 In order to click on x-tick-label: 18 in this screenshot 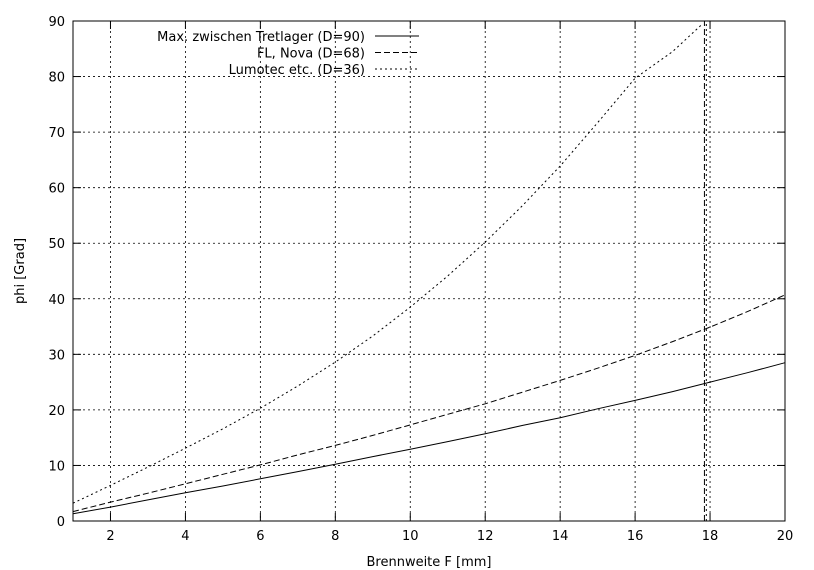, I will do `click(710, 536)`.